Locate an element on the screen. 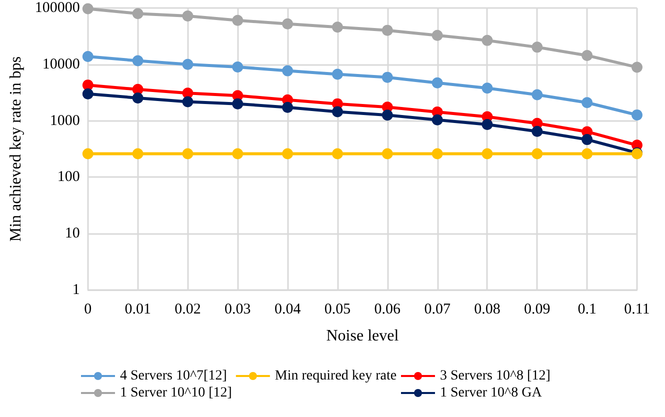 The height and width of the screenshot is (417, 665). y-tick-label: 1 is located at coordinates (76, 290).